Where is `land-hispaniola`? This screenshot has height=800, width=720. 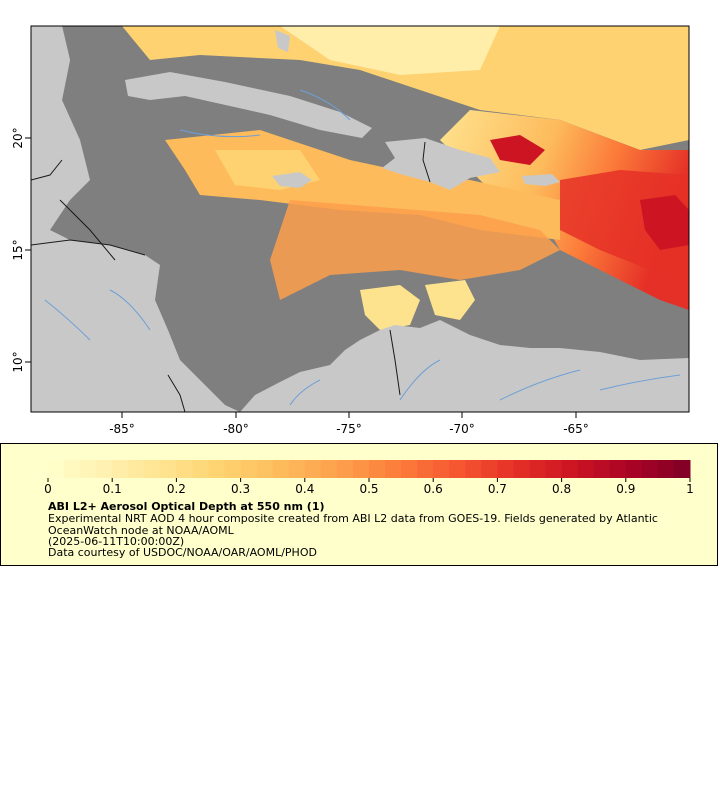 land-hispaniola is located at coordinates (441, 164).